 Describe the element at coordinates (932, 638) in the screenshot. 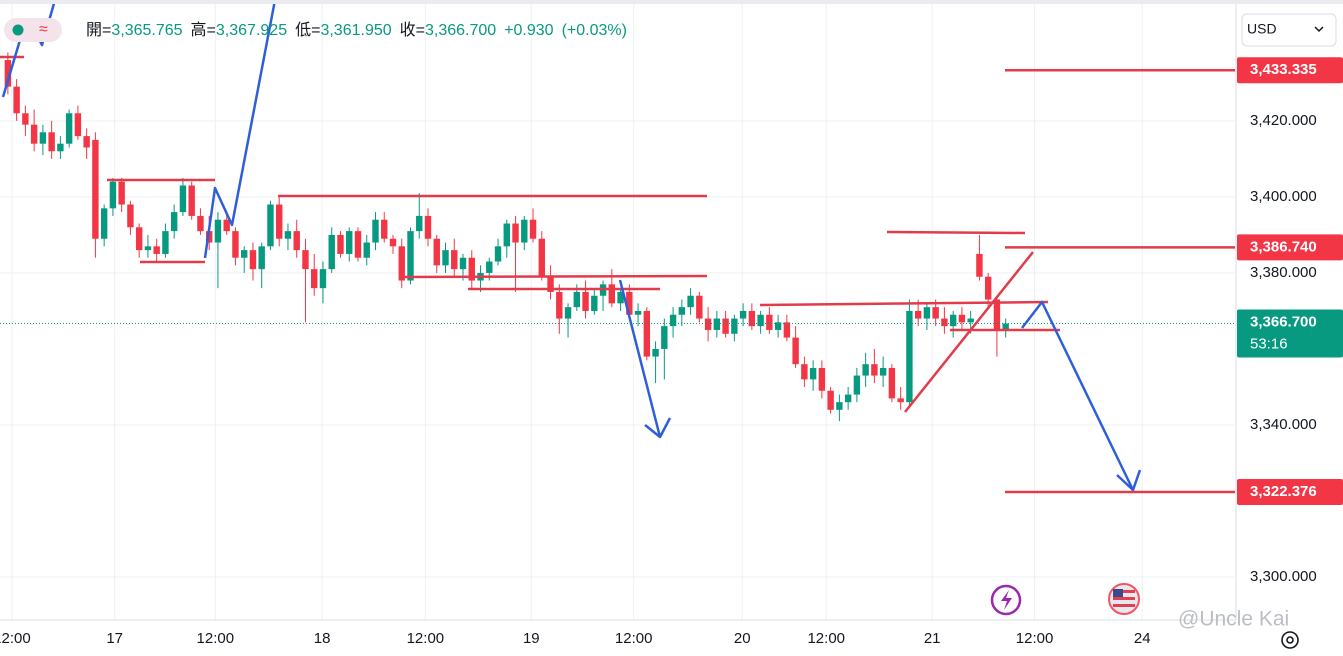

I see `x-tick-label: 21` at that location.